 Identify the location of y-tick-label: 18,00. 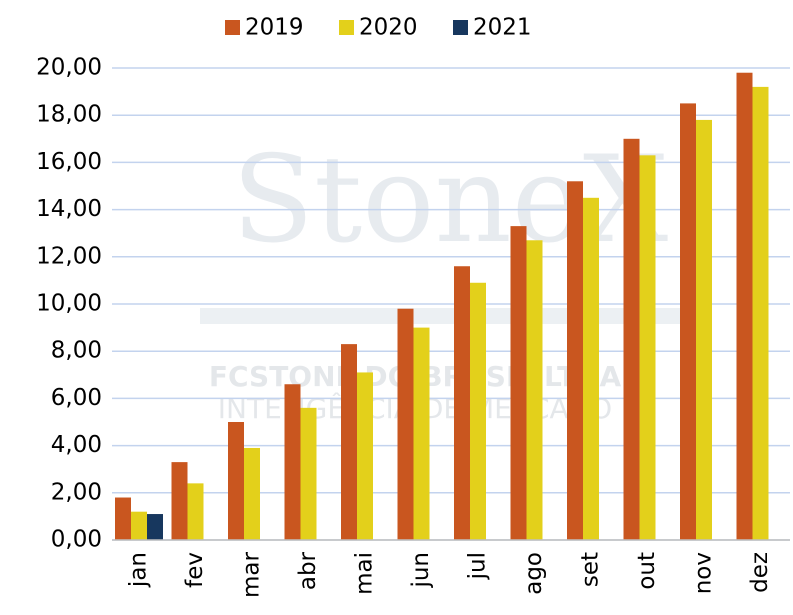
(69, 115).